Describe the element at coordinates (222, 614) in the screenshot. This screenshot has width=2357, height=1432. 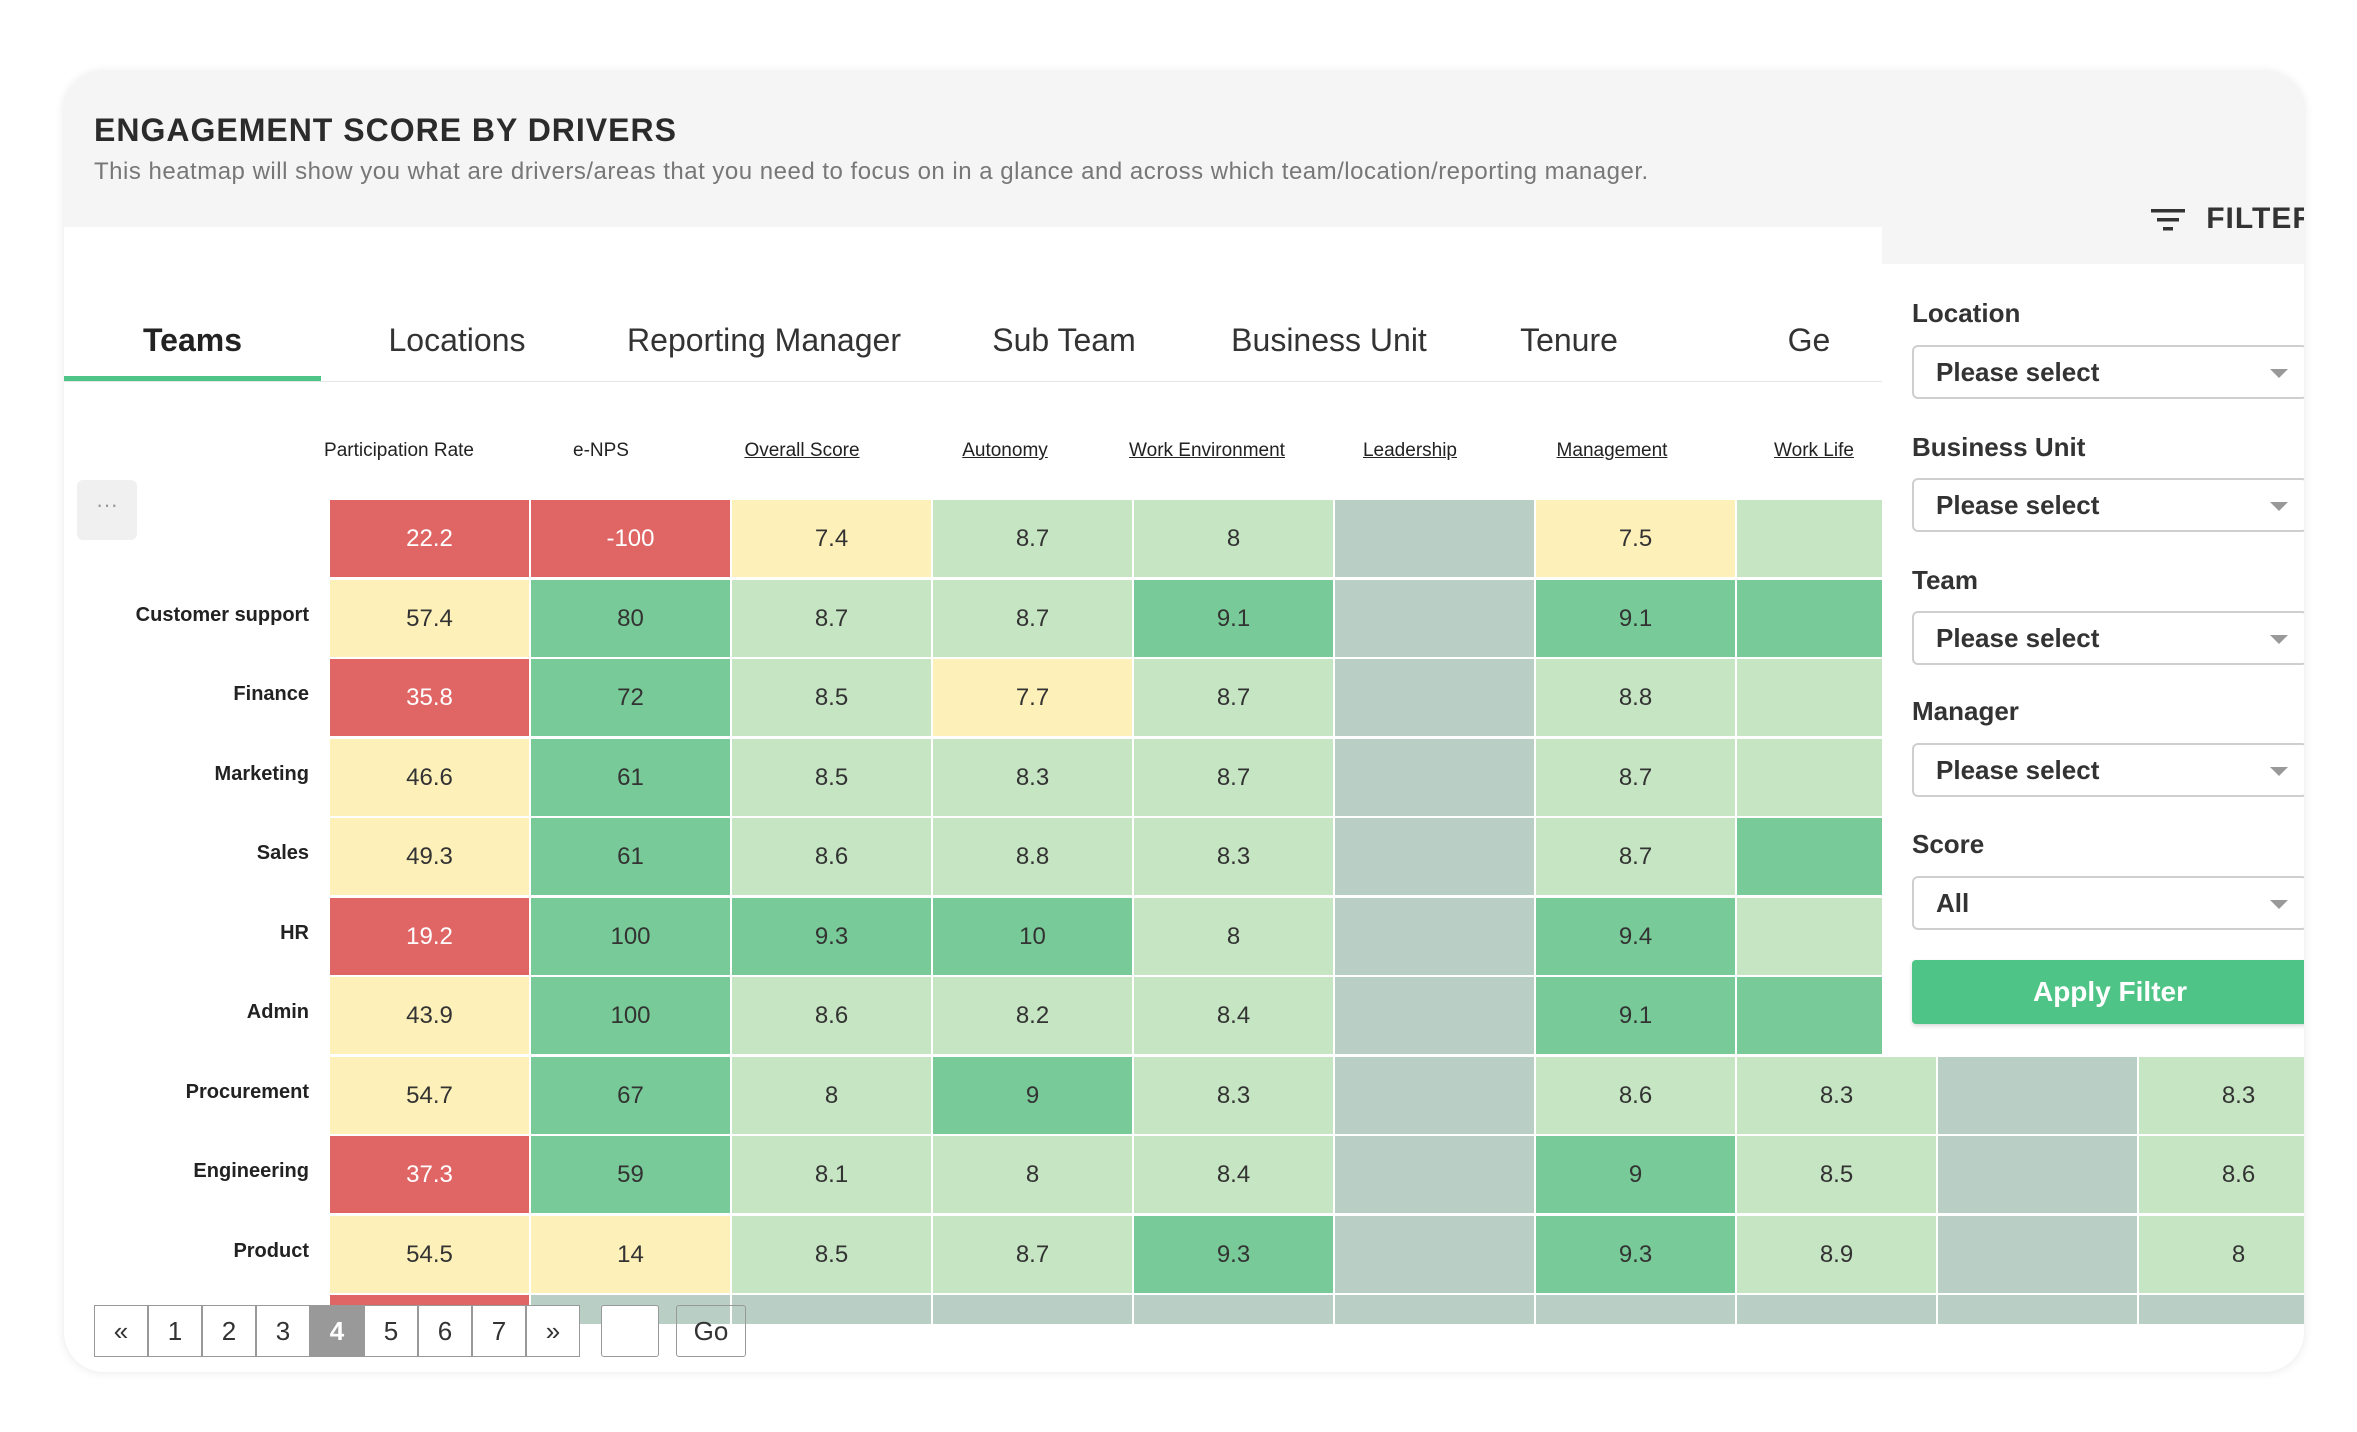
I see `row-label: Customer support` at that location.